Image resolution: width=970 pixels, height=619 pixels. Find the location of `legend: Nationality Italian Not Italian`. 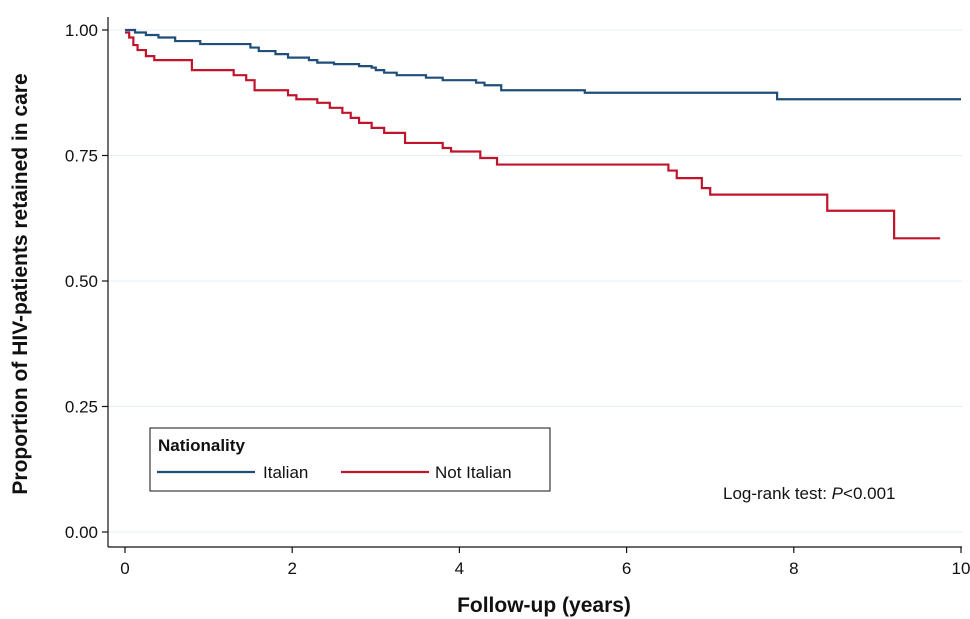

legend: Nationality Italian Not Italian is located at coordinates (350, 459).